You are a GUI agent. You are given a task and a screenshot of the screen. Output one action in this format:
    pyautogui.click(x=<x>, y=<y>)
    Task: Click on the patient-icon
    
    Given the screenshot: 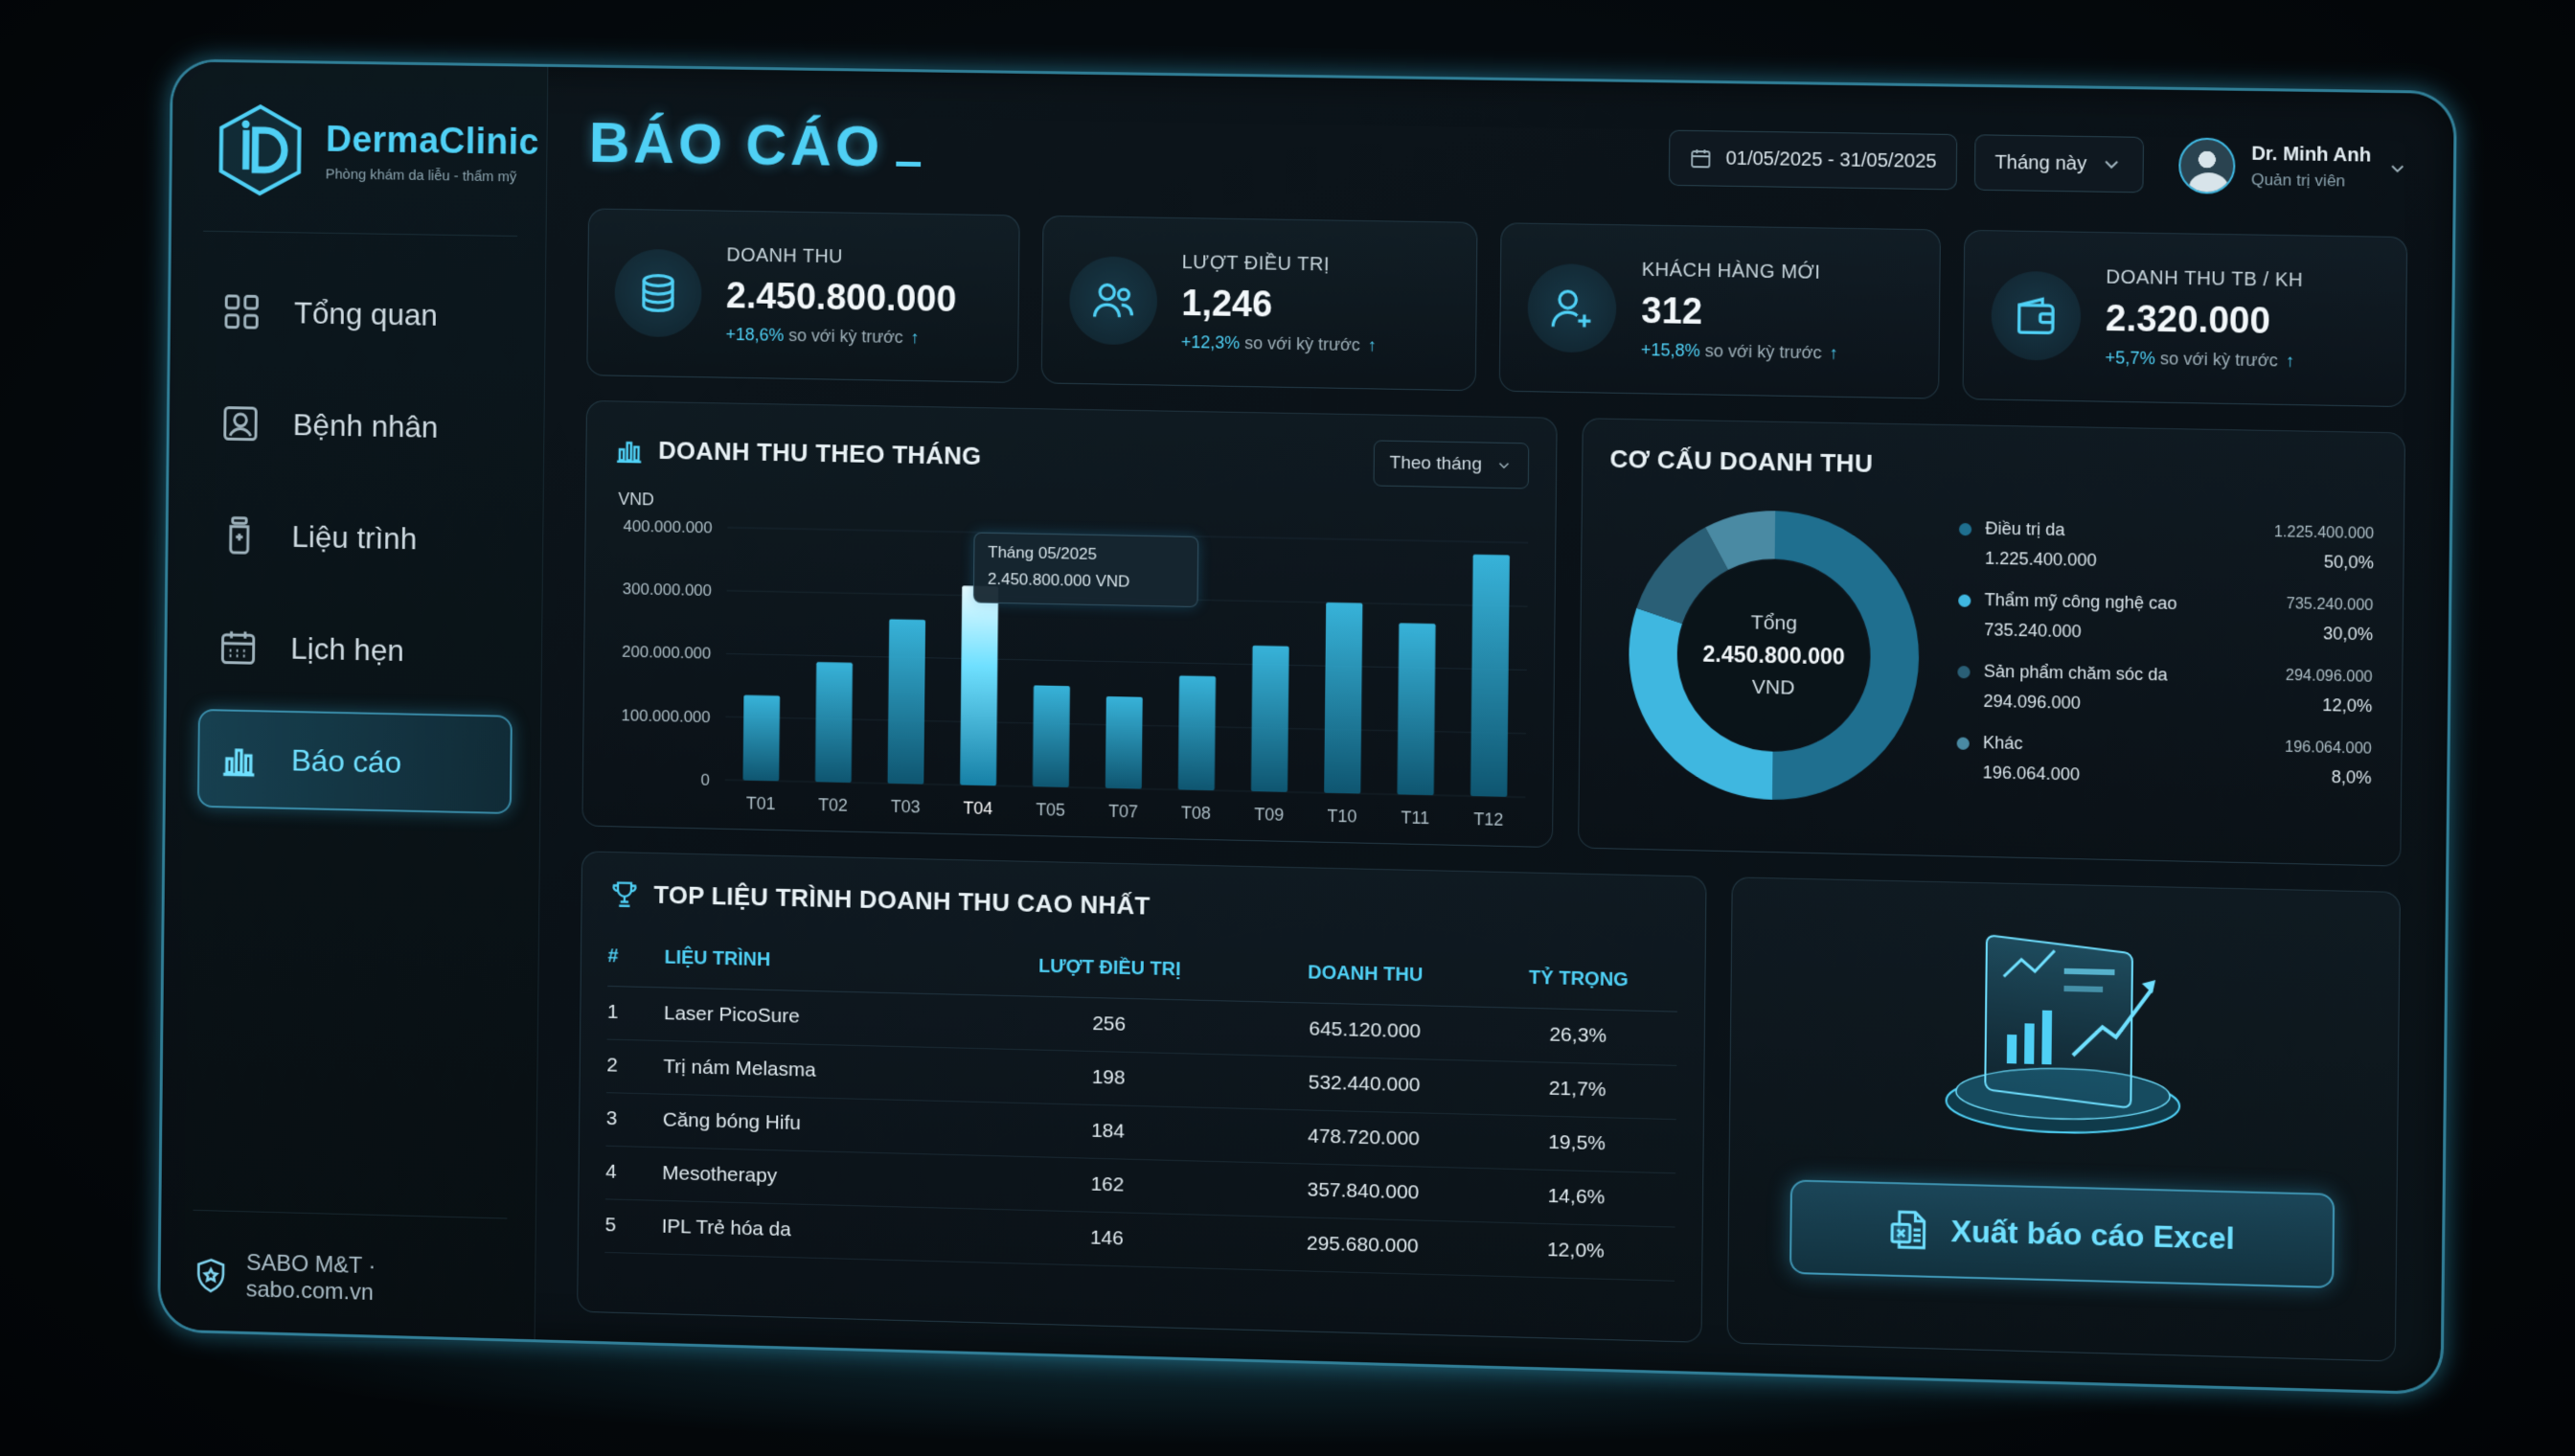 What is the action you would take?
    pyautogui.click(x=240, y=423)
    